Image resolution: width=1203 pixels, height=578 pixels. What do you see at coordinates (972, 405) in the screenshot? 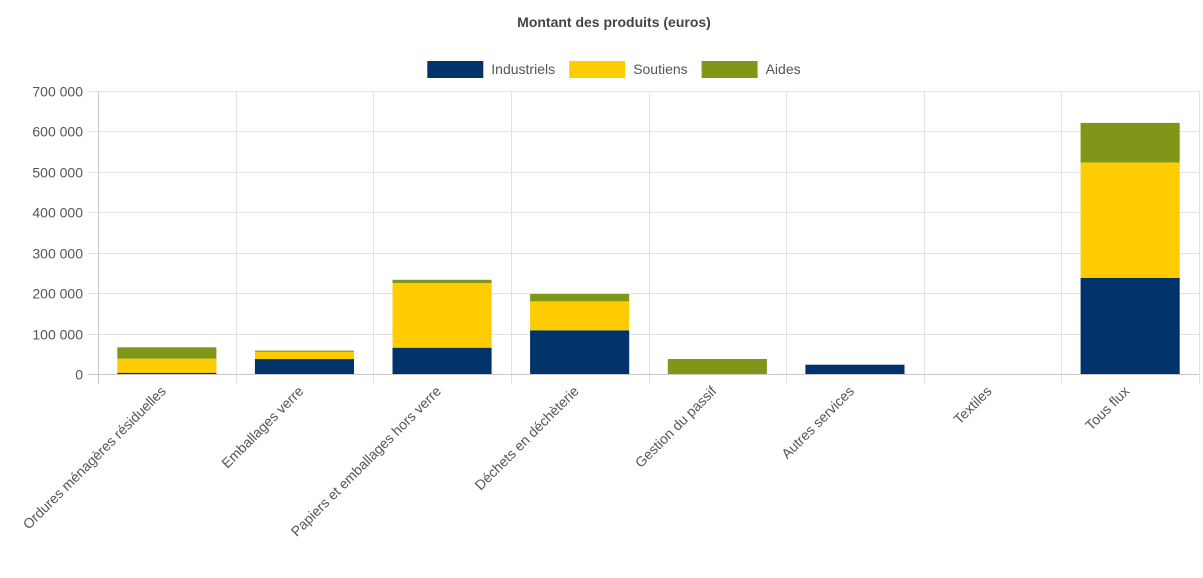
I see `x-tick-label: Textiles` at bounding box center [972, 405].